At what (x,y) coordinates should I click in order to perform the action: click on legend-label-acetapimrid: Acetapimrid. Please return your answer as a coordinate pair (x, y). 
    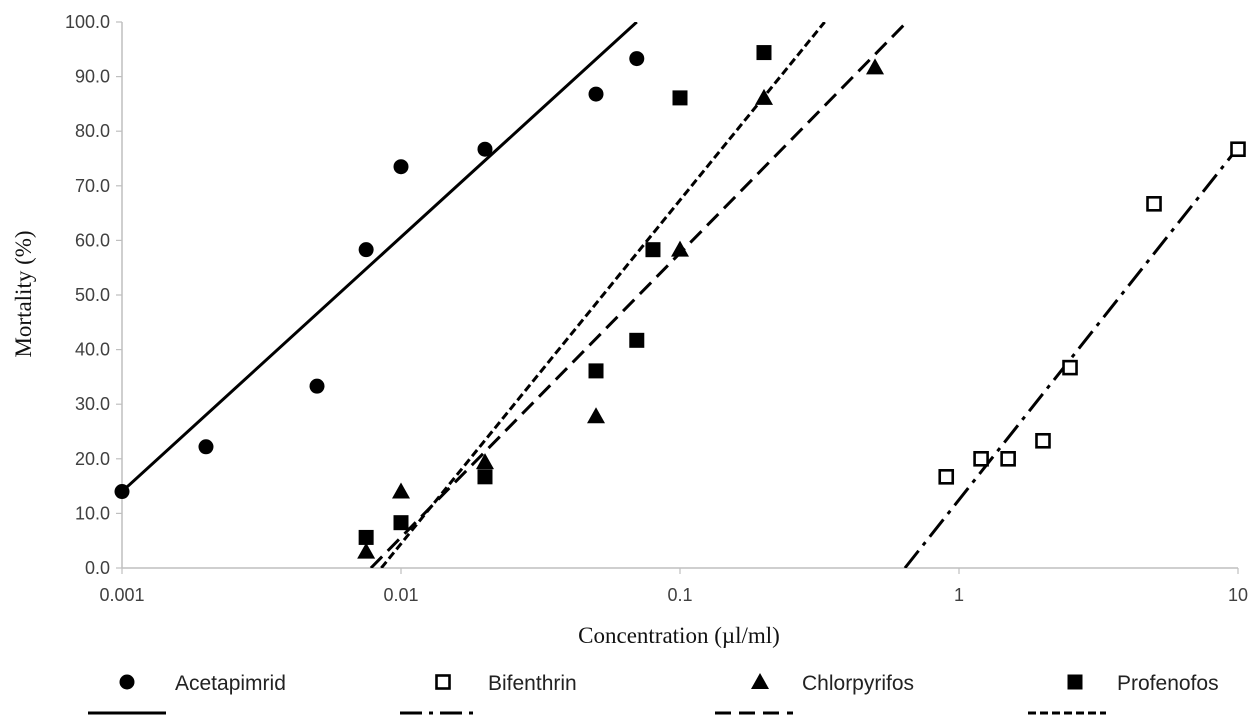
    Looking at the image, I should click on (230, 683).